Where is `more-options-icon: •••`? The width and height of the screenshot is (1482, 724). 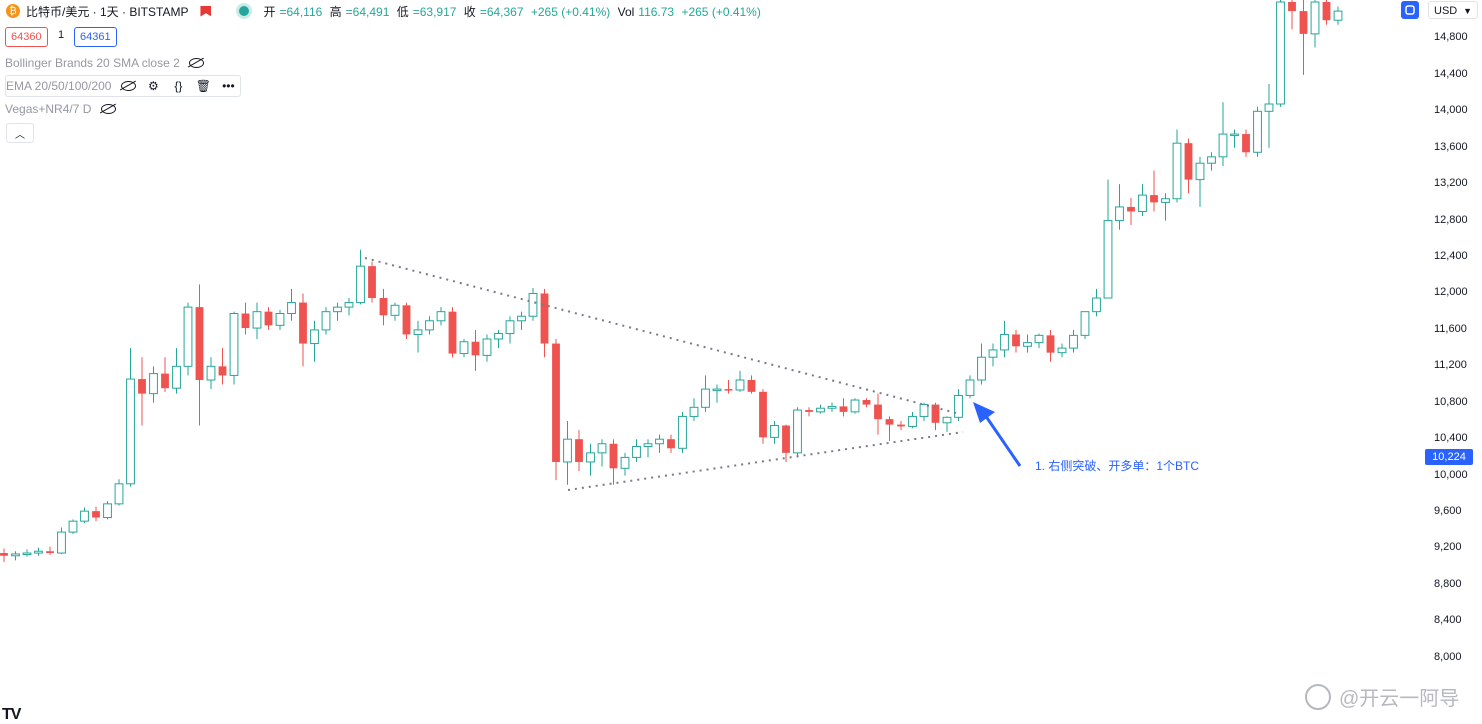
more-options-icon: ••• is located at coordinates (228, 86).